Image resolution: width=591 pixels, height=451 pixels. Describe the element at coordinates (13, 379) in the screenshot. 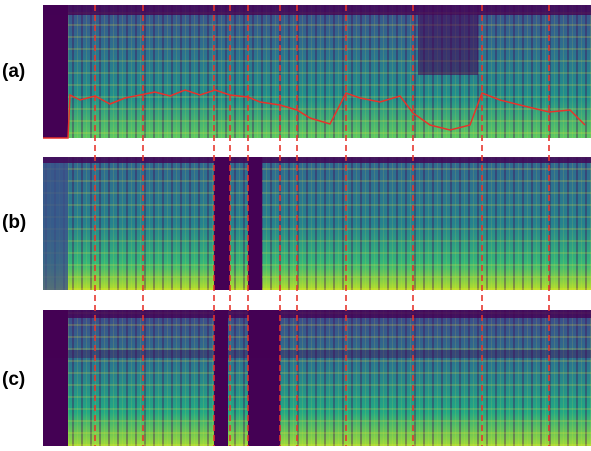

I see `panel-label: (c)` at that location.